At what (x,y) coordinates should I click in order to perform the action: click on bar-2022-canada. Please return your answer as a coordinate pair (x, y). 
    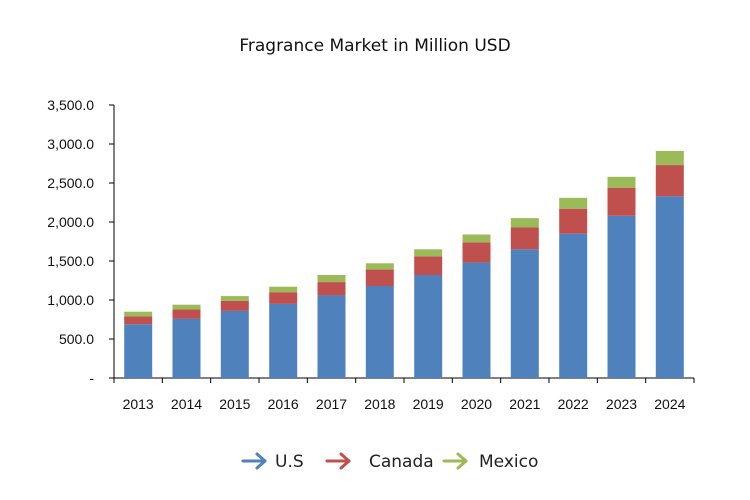
    Looking at the image, I should click on (573, 221).